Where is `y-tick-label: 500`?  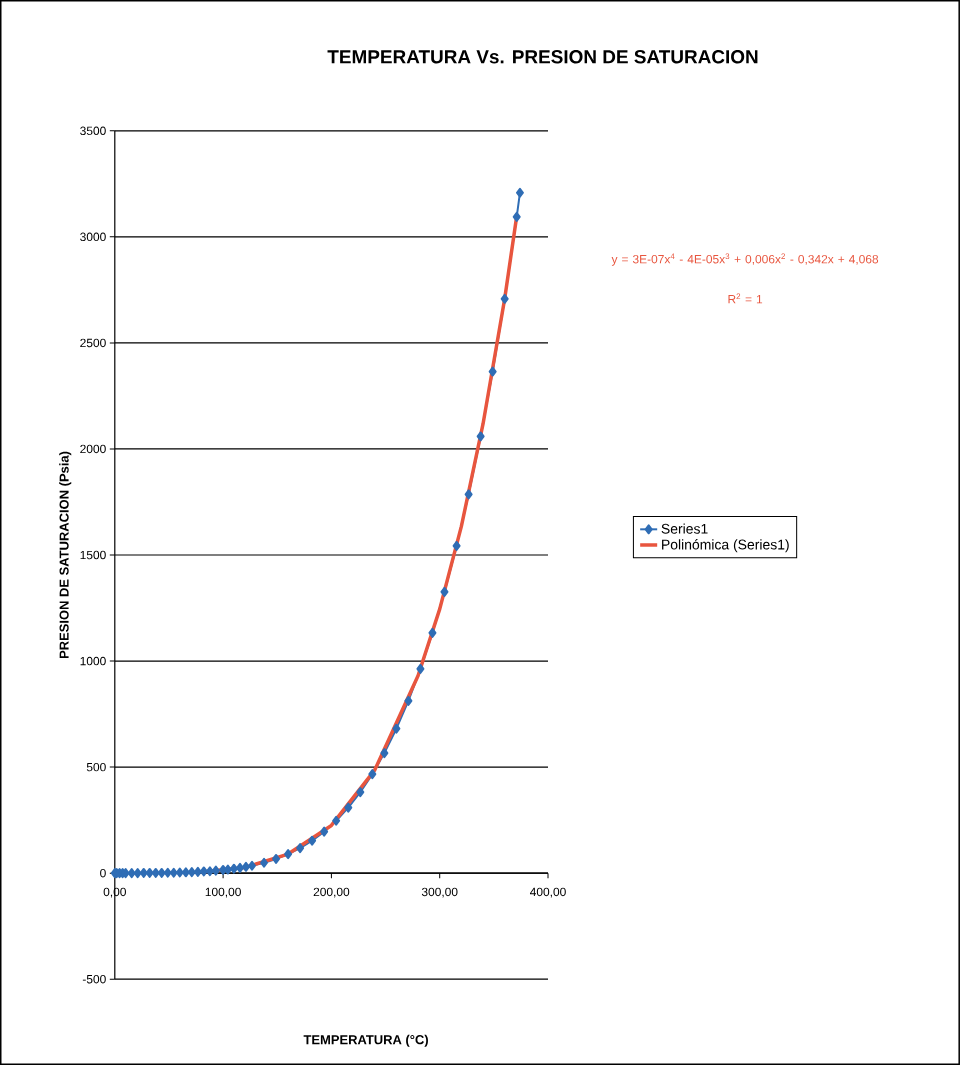 y-tick-label: 500 is located at coordinates (96, 767).